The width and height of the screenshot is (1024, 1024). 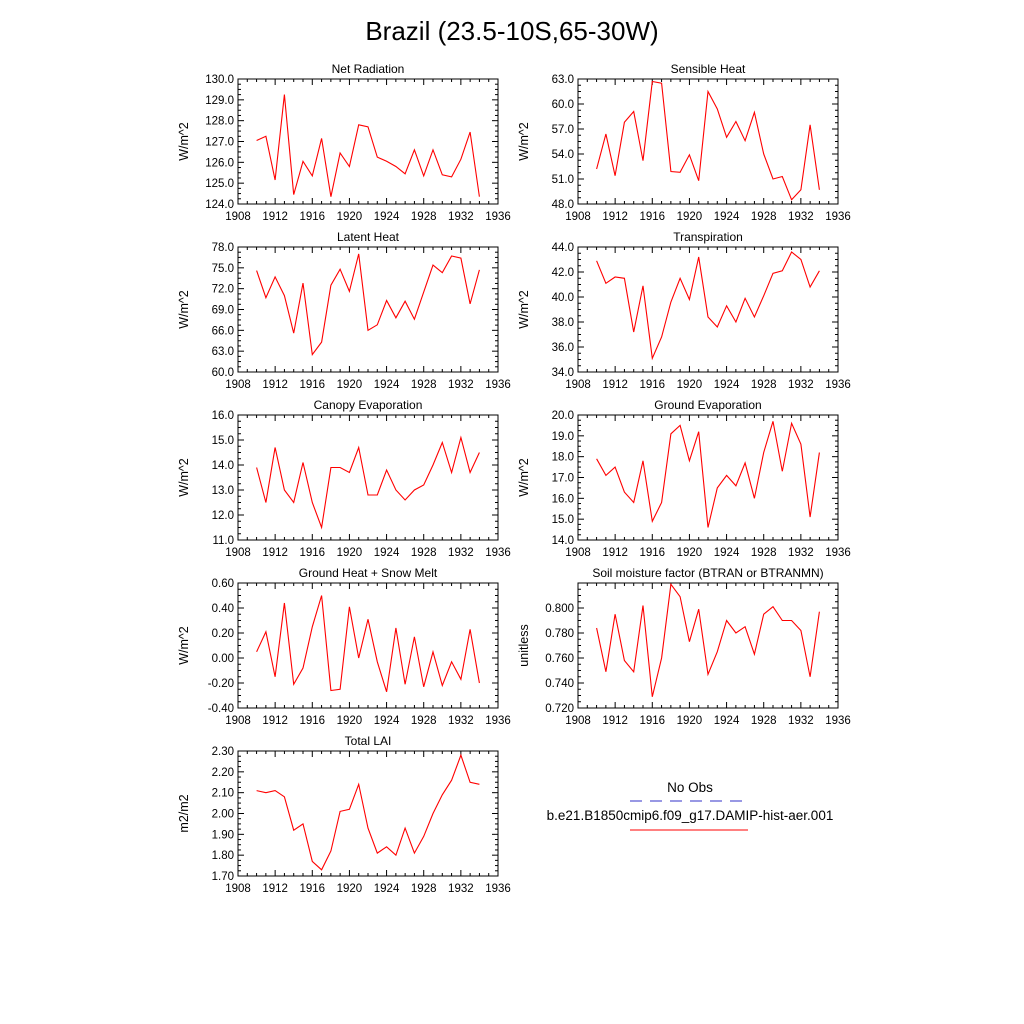 I want to click on panel-total-lai-ytick-label: 2.20, so click(x=223, y=773).